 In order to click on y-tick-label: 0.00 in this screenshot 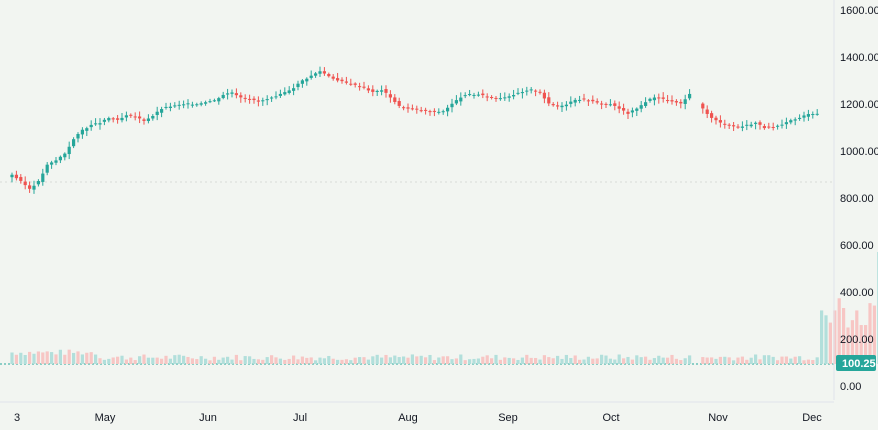, I will do `click(850, 387)`.